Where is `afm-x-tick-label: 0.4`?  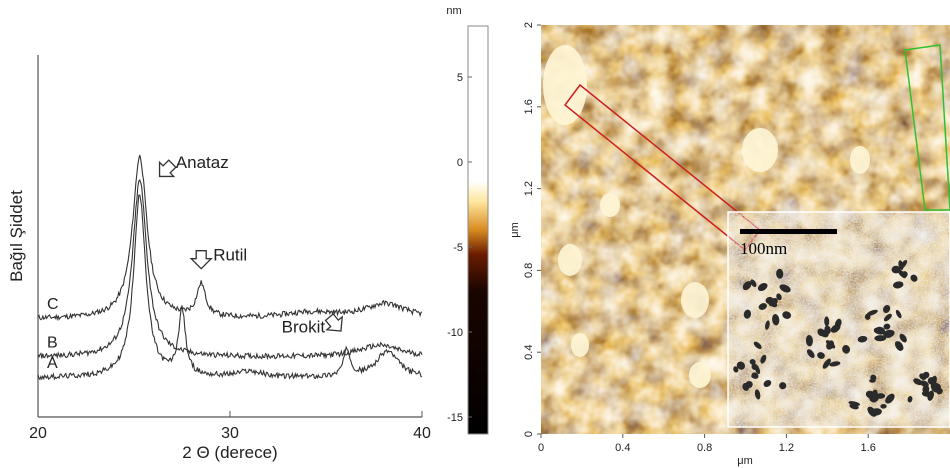
afm-x-tick-label: 0.4 is located at coordinates (622, 448).